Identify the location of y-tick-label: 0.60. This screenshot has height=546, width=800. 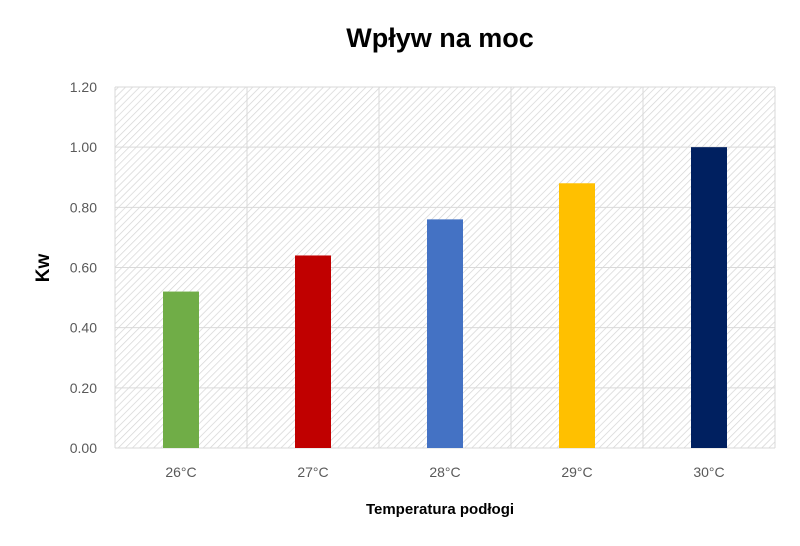
(83, 268).